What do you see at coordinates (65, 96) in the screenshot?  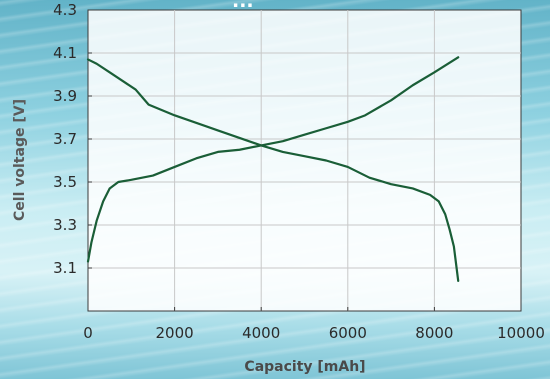 I see `y-tick-label-4: 3.9` at bounding box center [65, 96].